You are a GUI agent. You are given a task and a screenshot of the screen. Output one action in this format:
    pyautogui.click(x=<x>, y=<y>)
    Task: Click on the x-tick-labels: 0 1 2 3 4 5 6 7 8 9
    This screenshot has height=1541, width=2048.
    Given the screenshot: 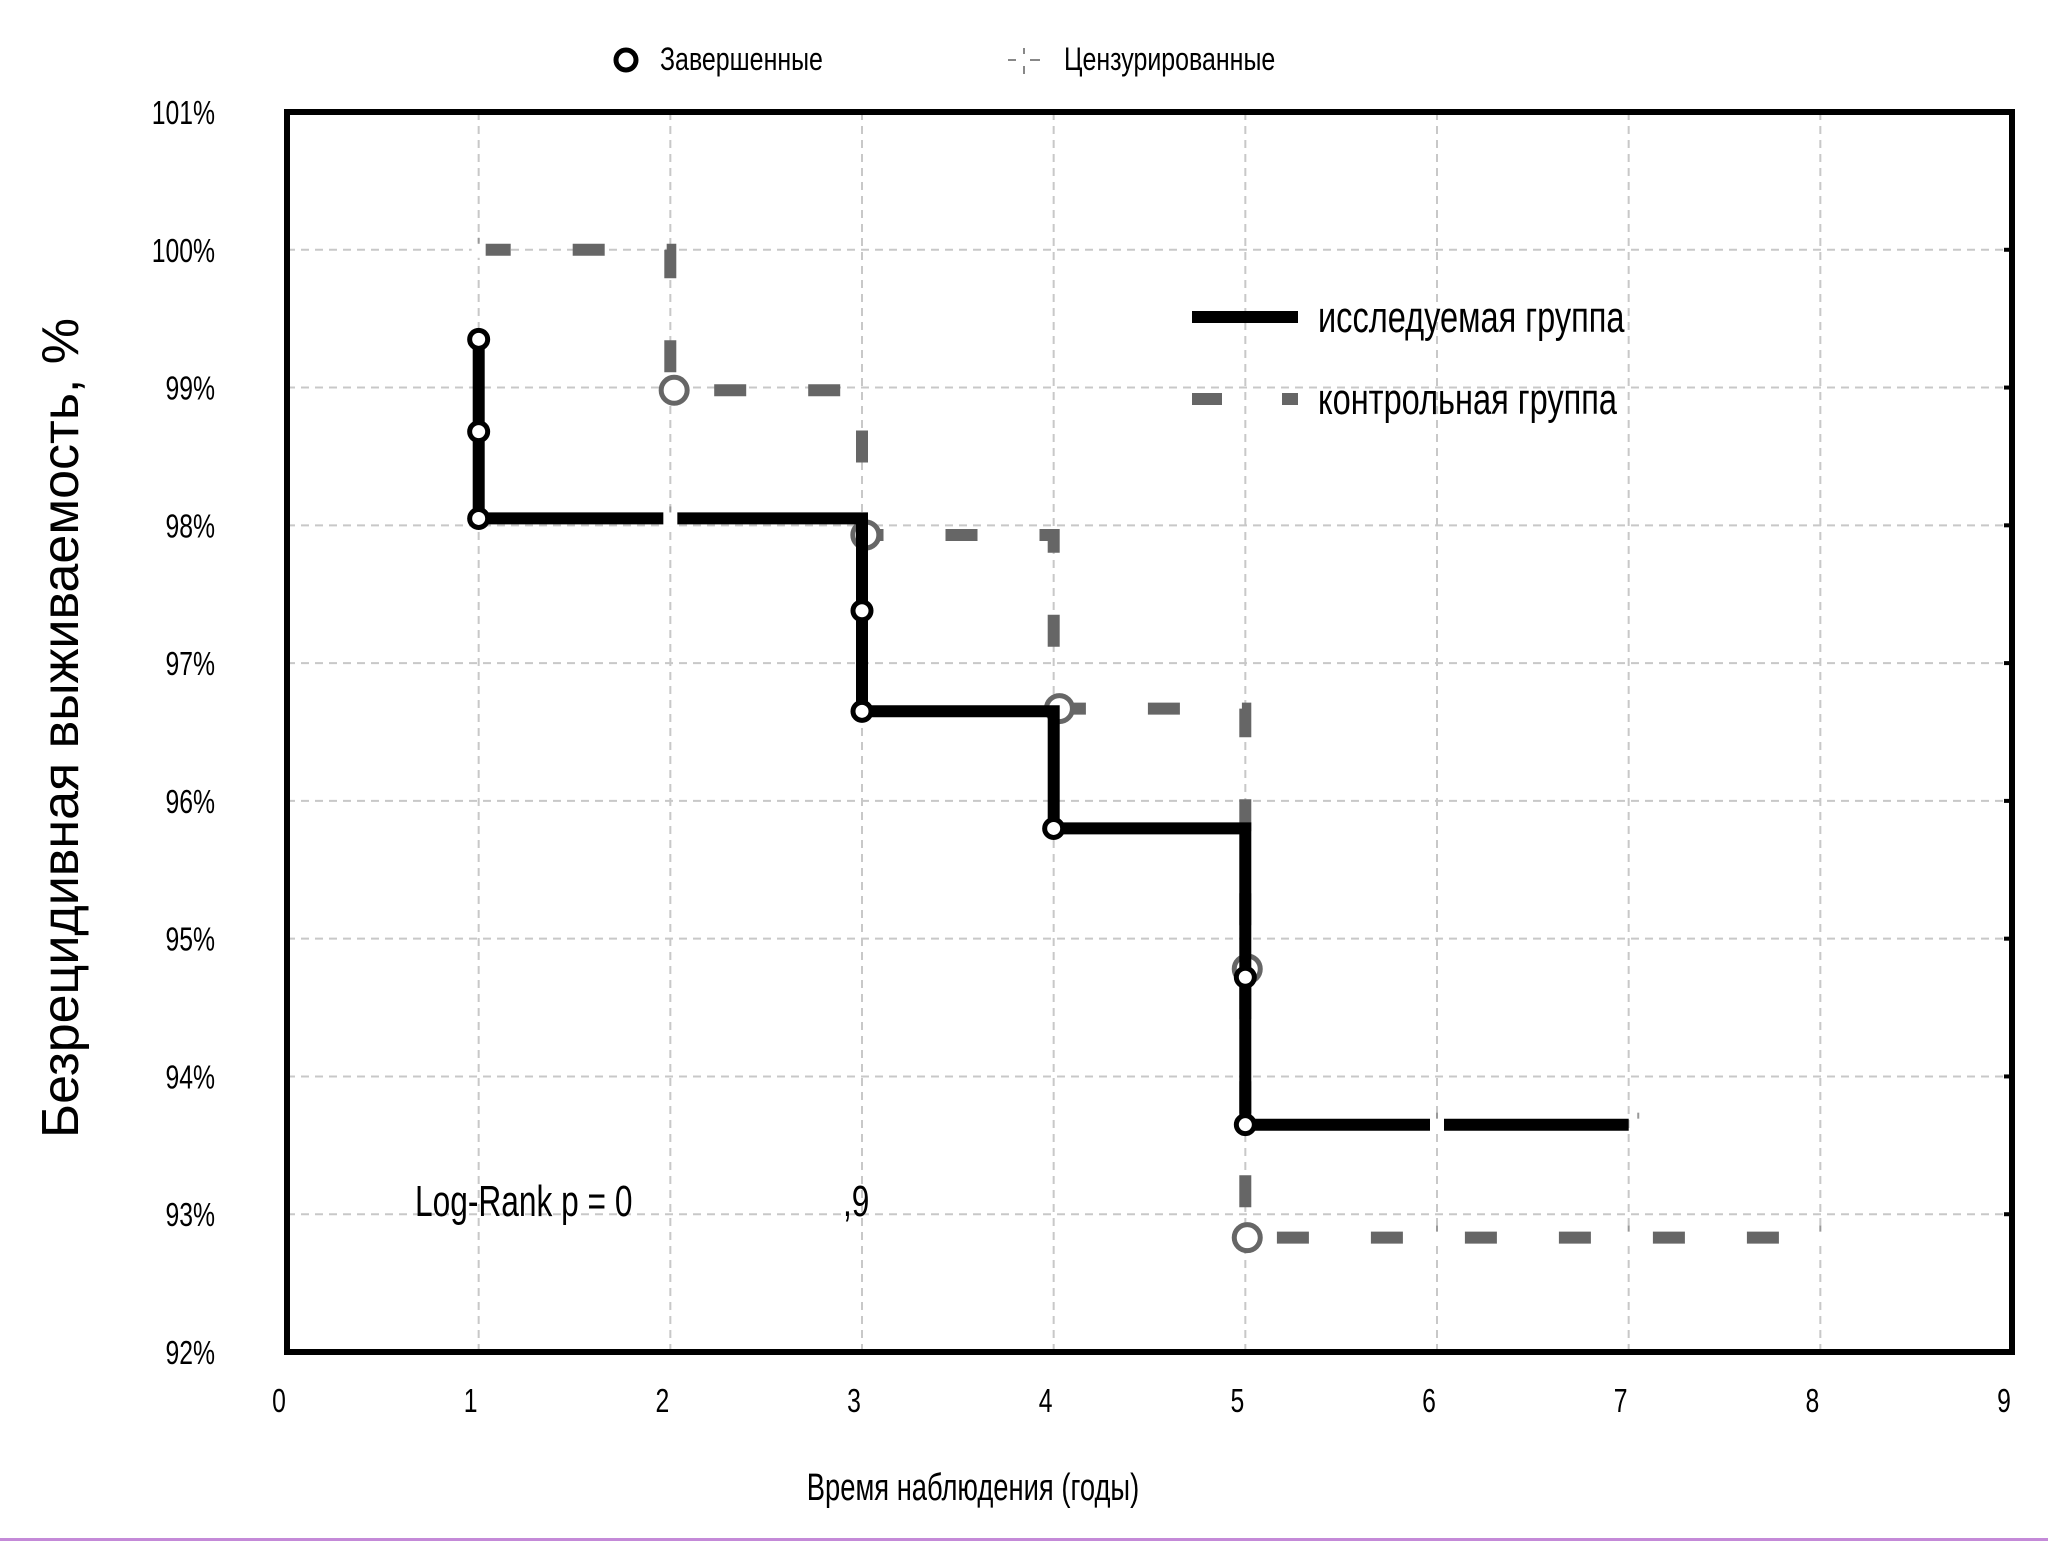 What is the action you would take?
    pyautogui.click(x=1141, y=1402)
    